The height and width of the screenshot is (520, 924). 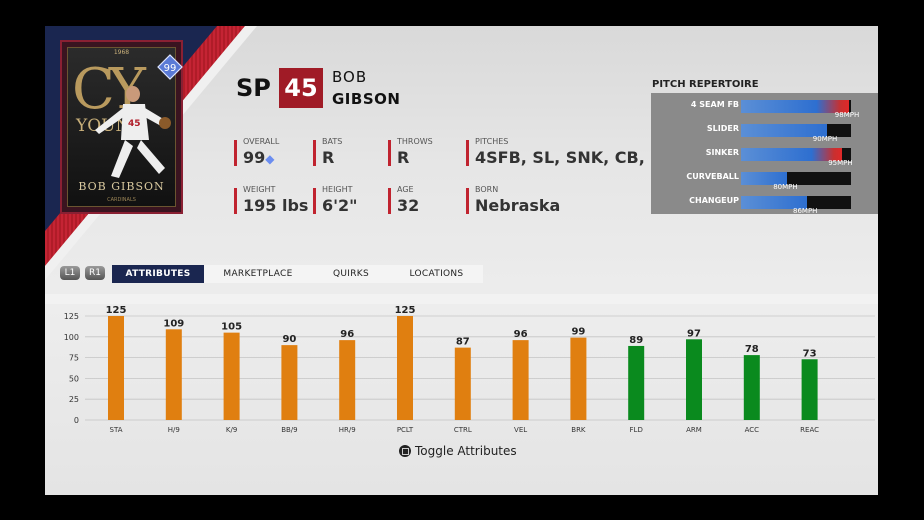 I want to click on category-label: H/9, so click(x=174, y=430).